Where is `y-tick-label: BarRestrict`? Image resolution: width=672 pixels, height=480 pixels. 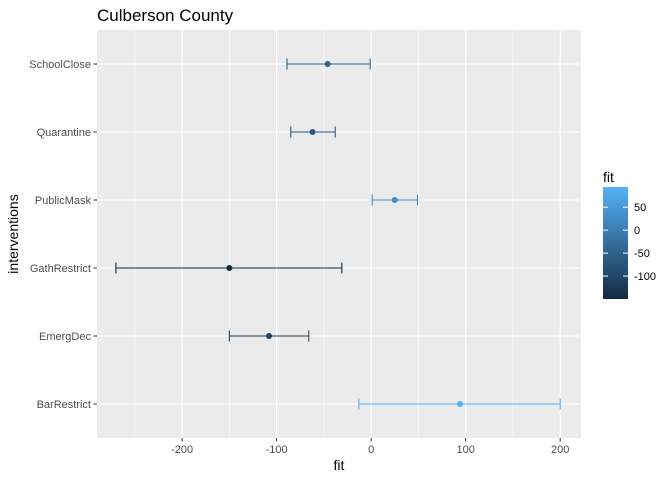
y-tick-label: BarRestrict is located at coordinates (64, 405).